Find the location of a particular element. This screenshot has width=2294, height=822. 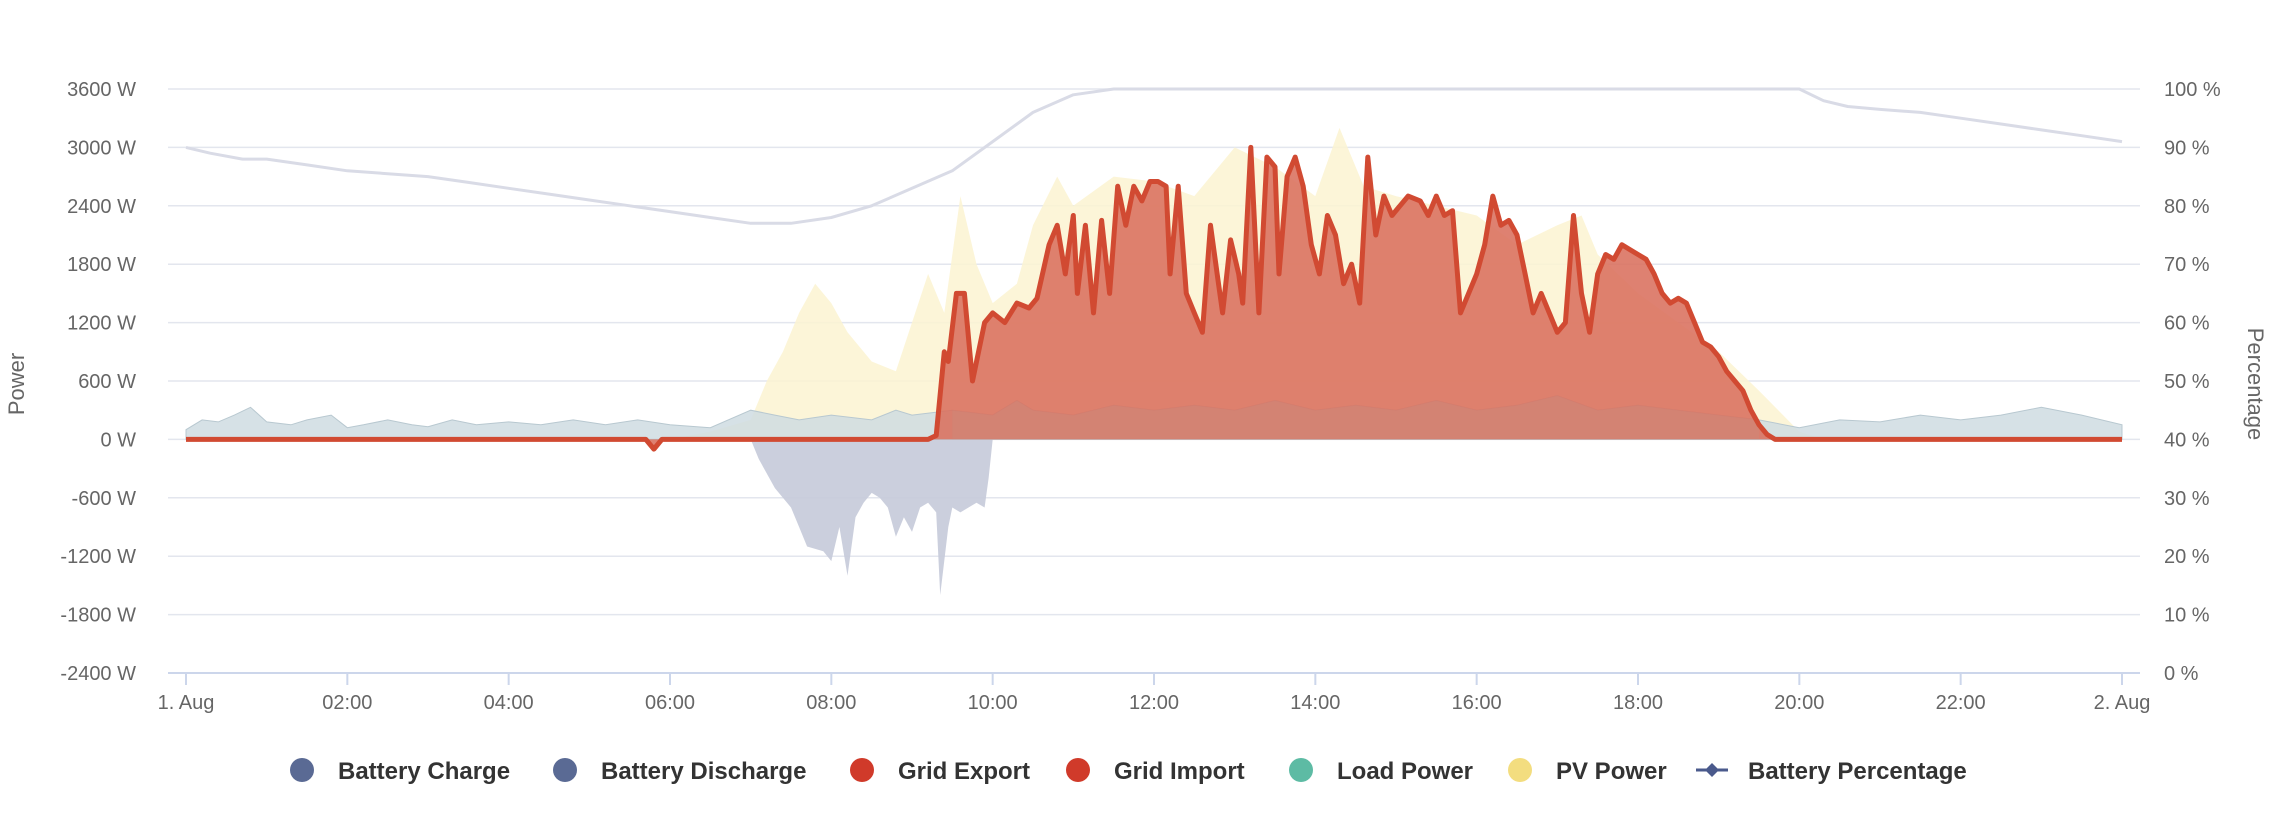

legend-label: PV Power is located at coordinates (1611, 771).